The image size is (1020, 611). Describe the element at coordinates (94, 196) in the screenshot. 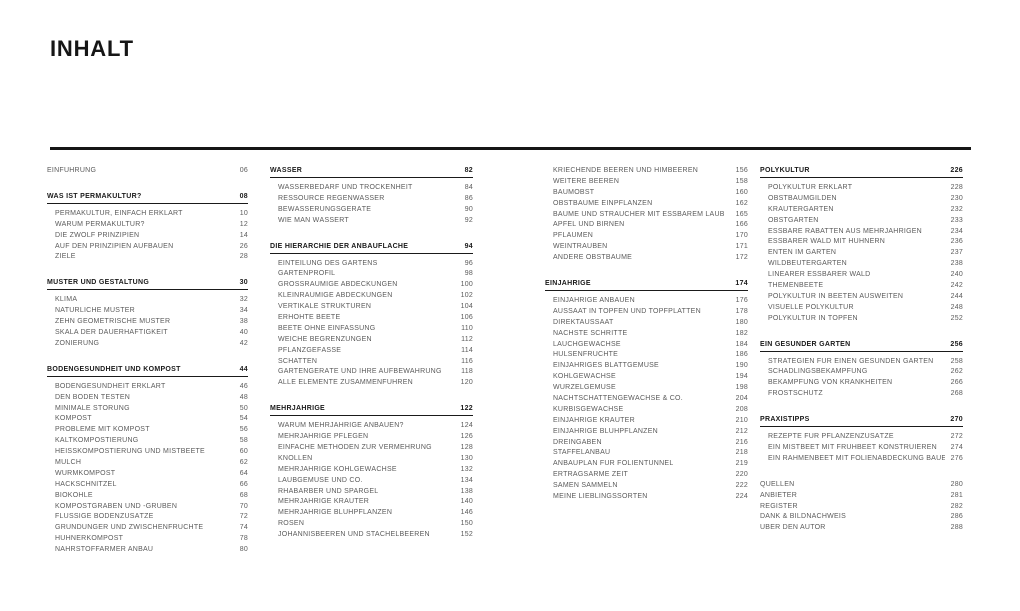

I see `toc-section-header-label: WAS IST PERMAKULTUR?` at that location.